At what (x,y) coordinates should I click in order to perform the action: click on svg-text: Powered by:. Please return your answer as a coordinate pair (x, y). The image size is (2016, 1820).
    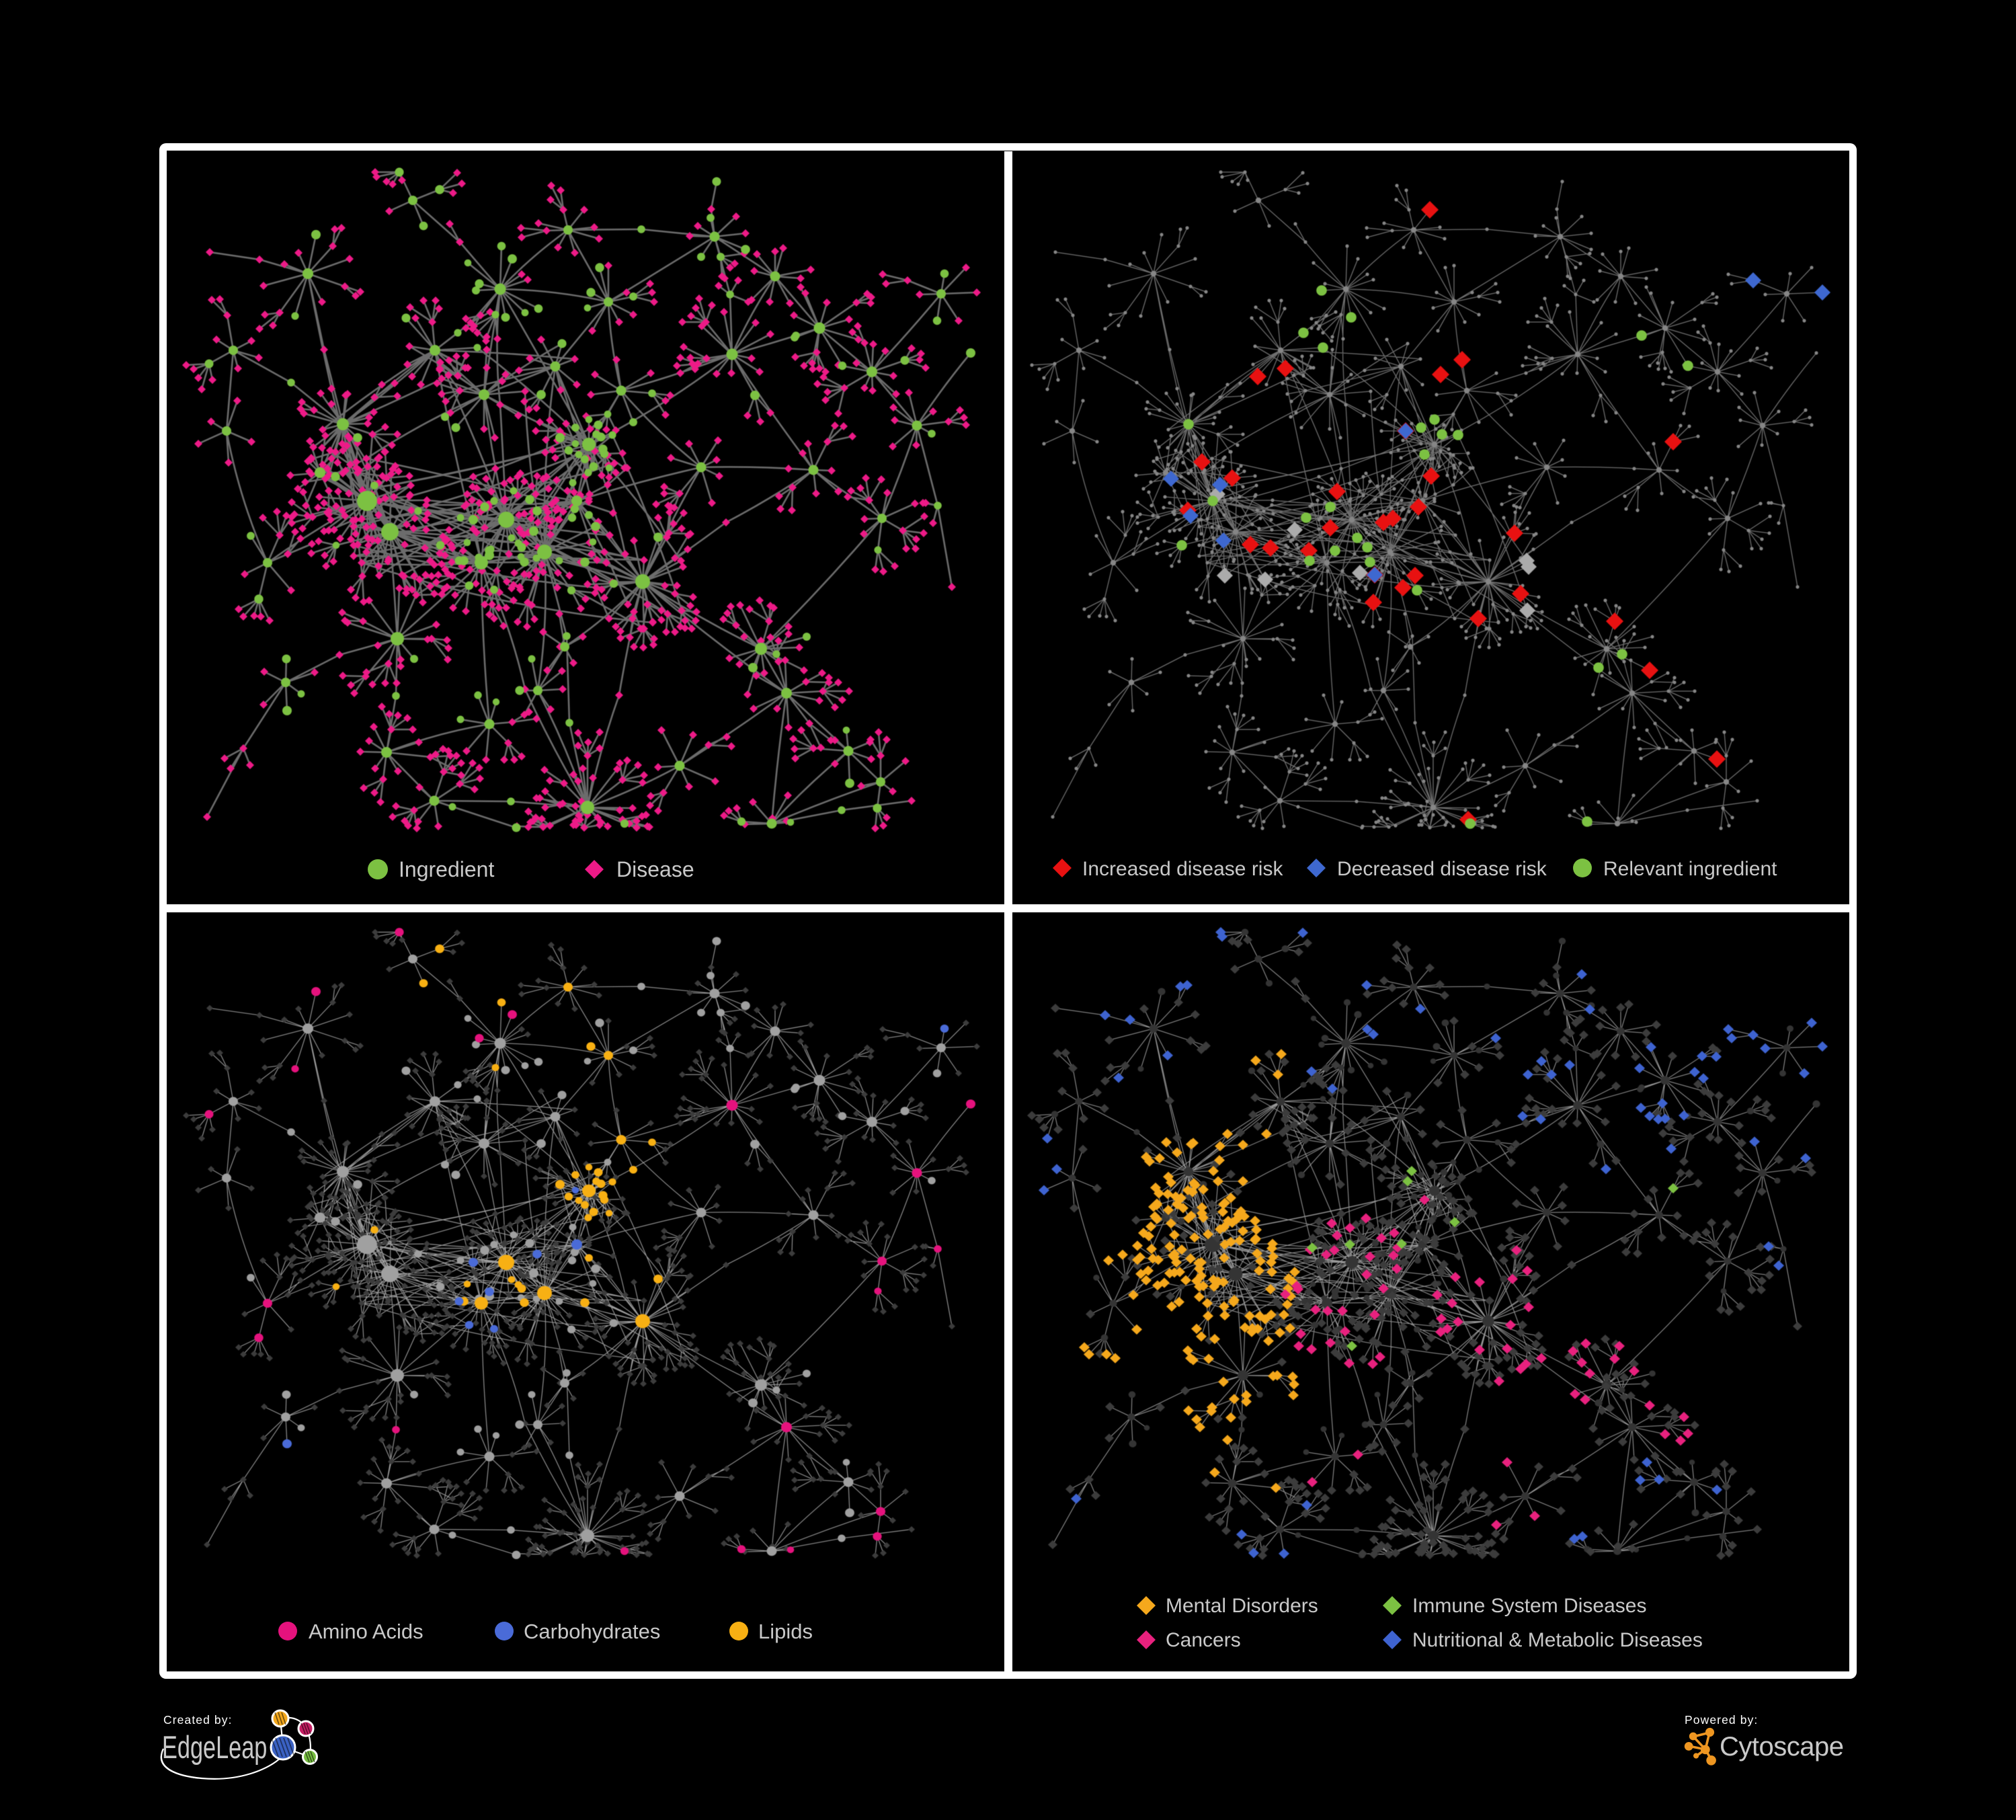
    Looking at the image, I should click on (1721, 1720).